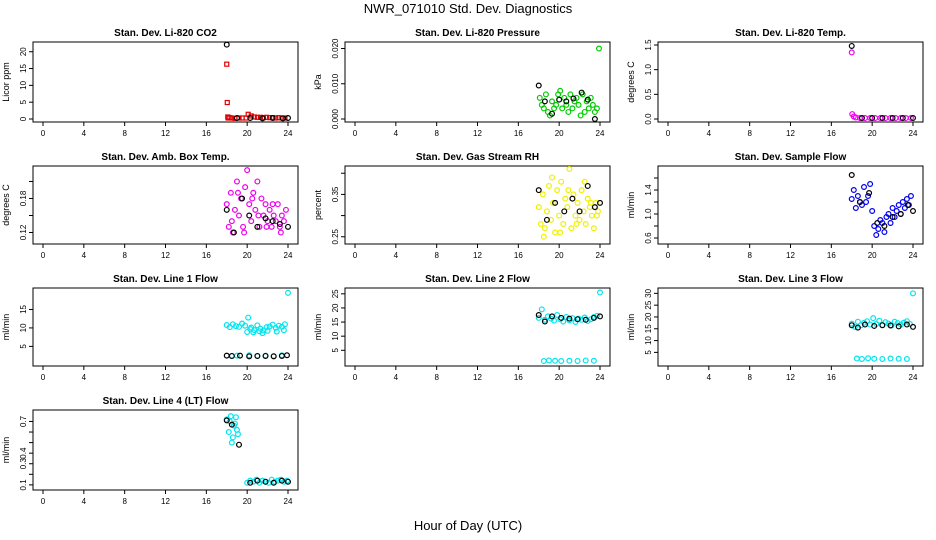  Describe the element at coordinates (124, 255) in the screenshot. I see `x-tick-label: 8` at that location.